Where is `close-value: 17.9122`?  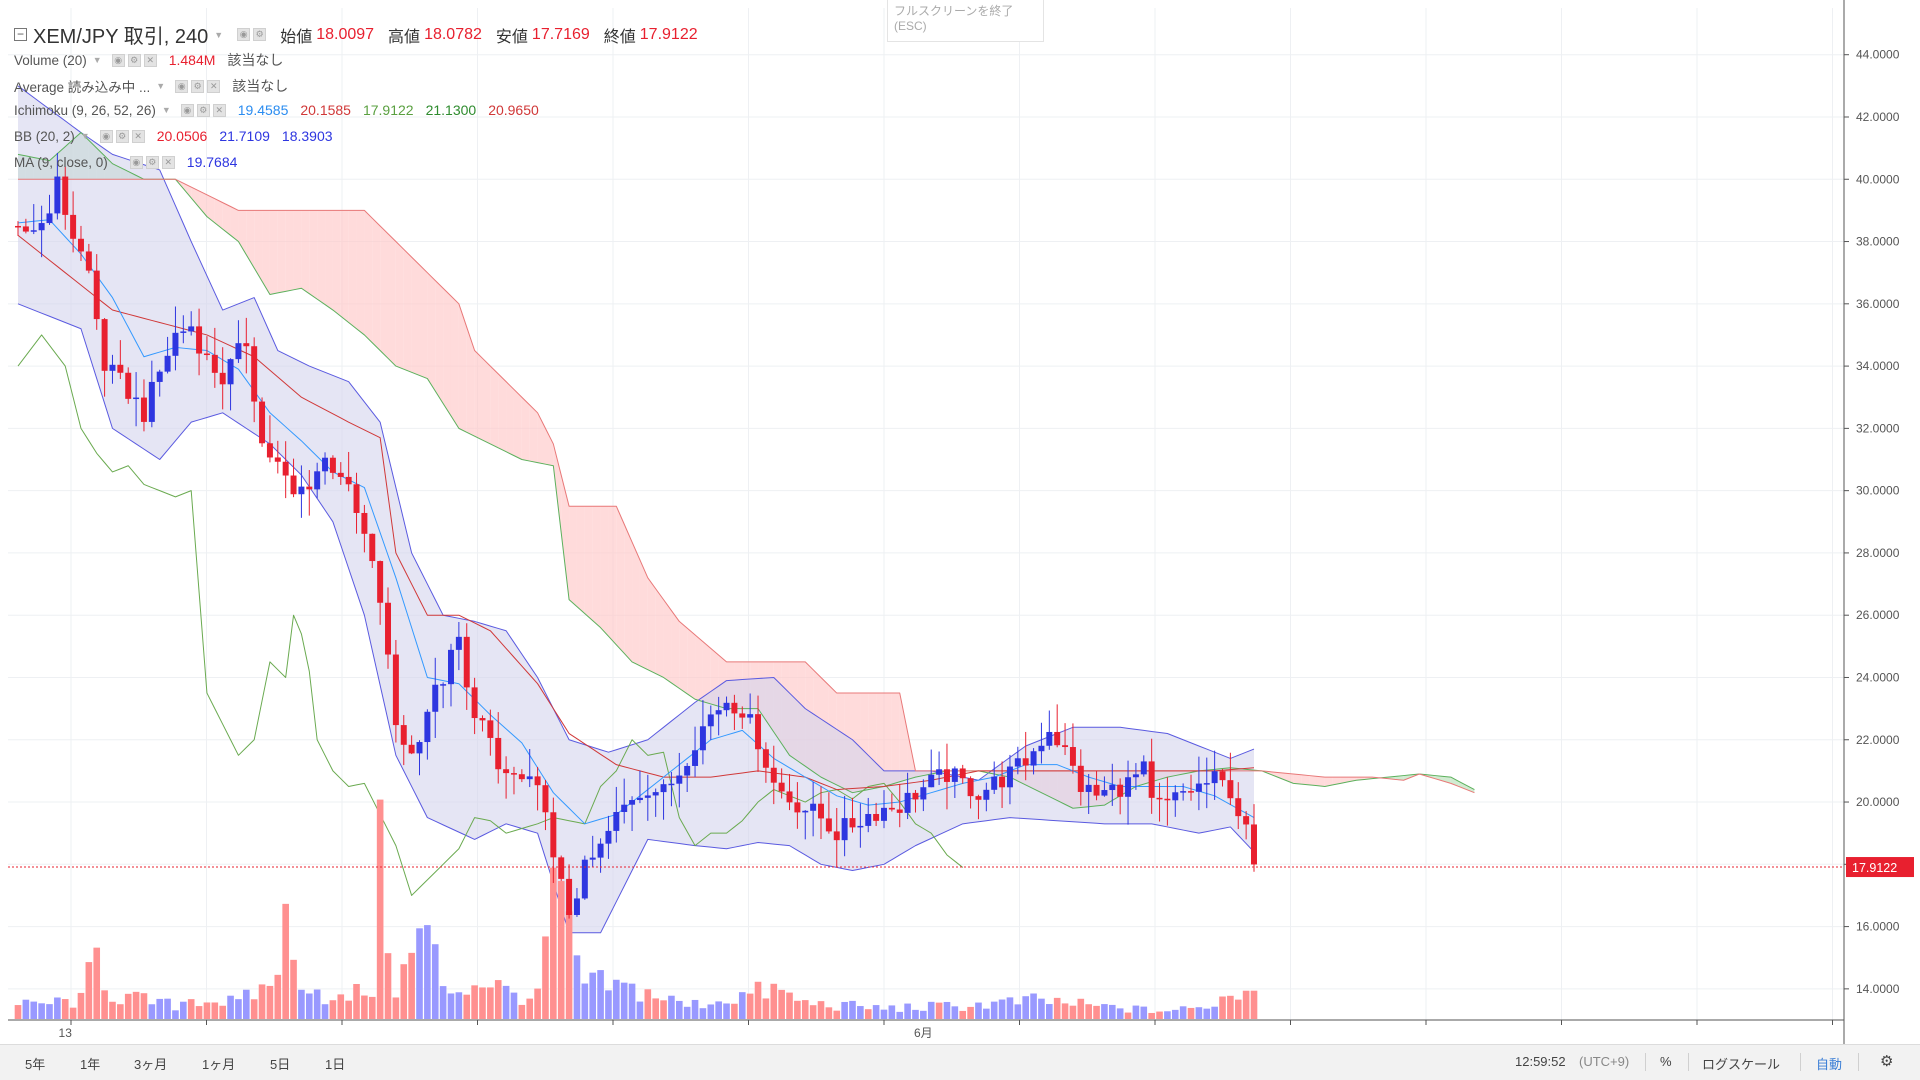 close-value: 17.9122 is located at coordinates (668, 34).